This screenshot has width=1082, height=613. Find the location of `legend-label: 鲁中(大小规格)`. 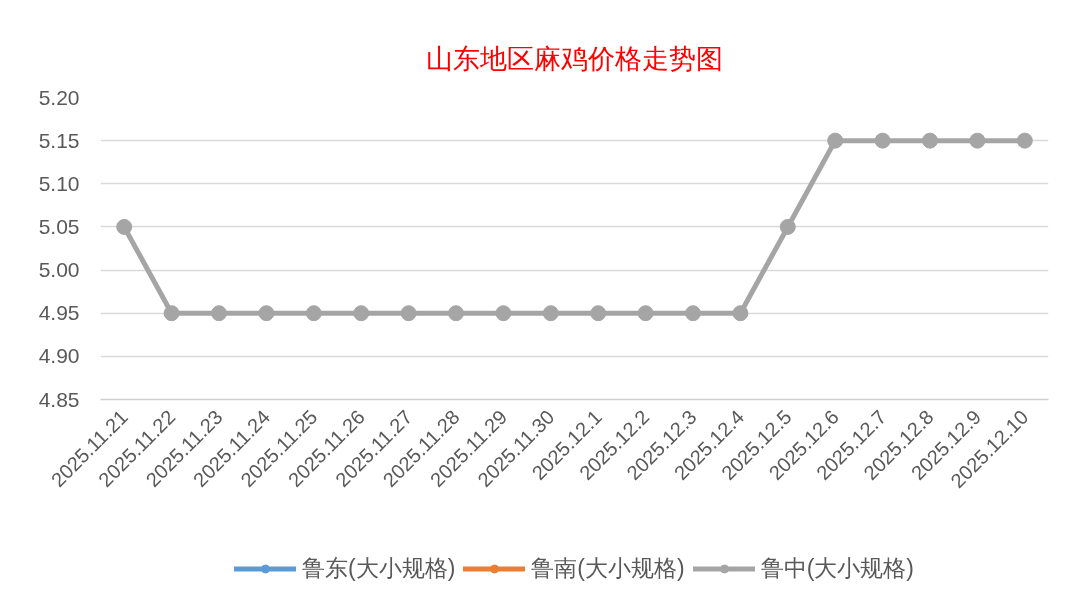

legend-label: 鲁中(大小规格) is located at coordinates (837, 568).